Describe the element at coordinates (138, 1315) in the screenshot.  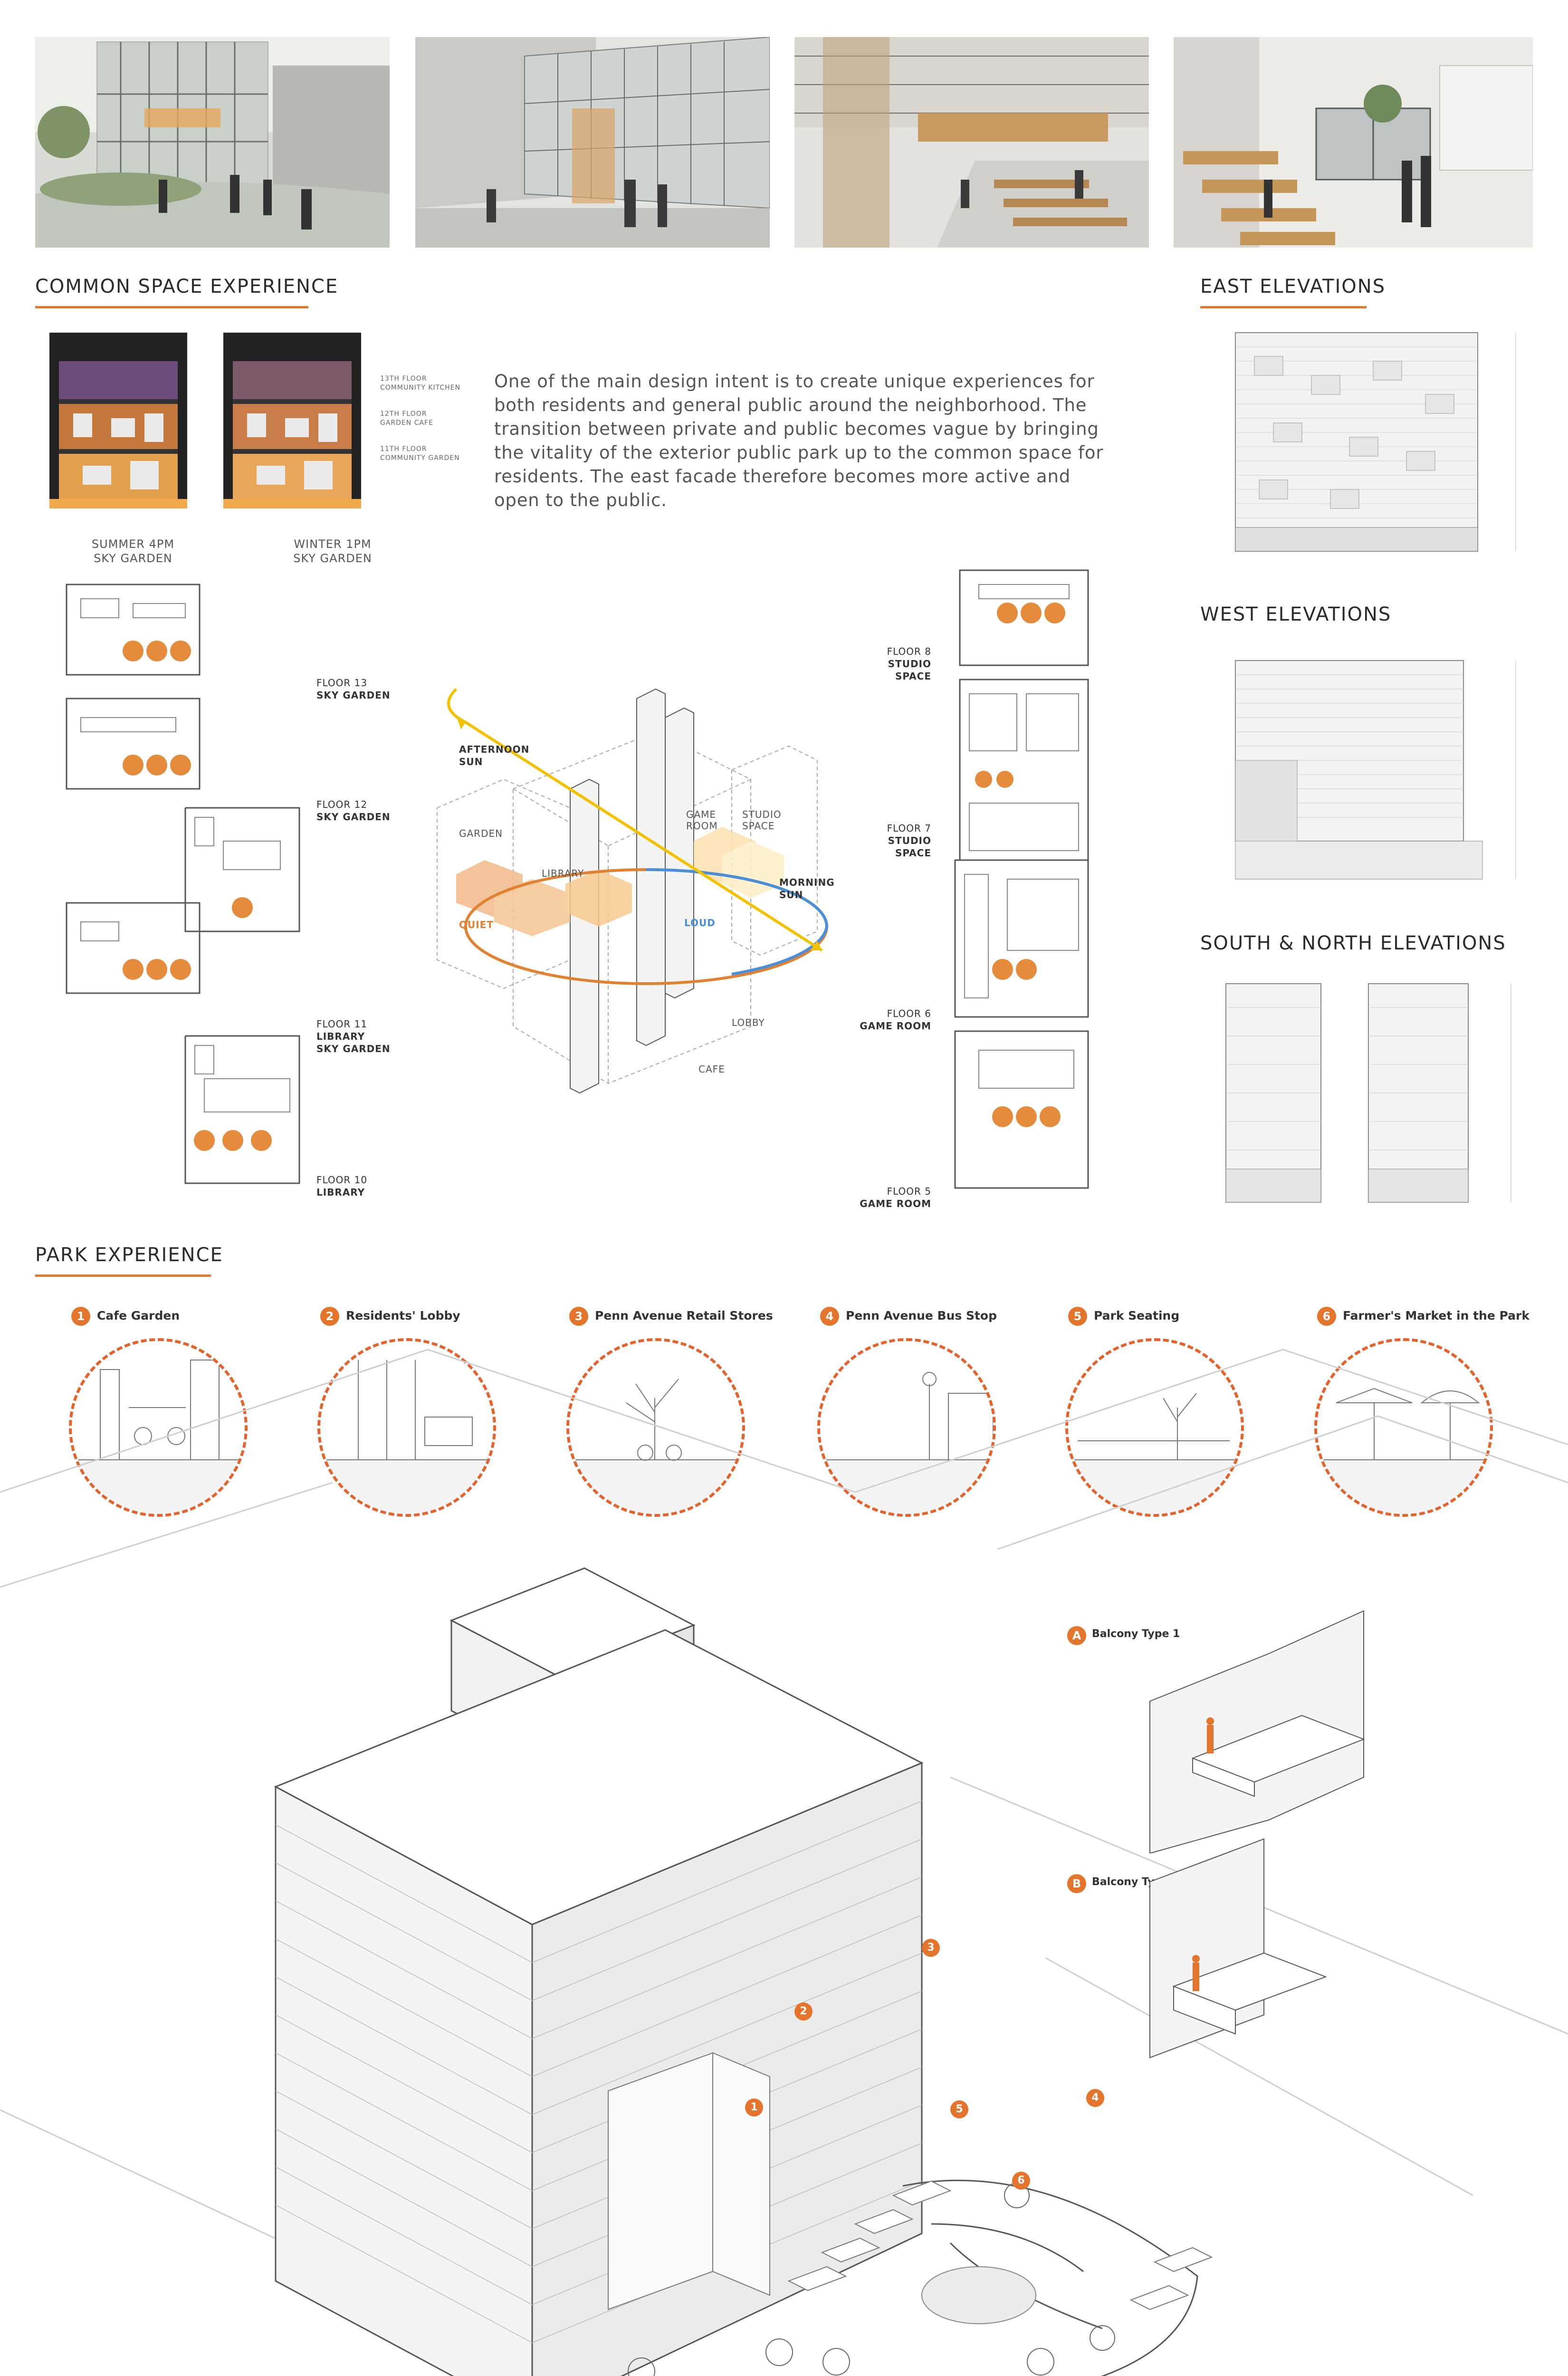
I see `park-label-1: Cafe Garden` at that location.